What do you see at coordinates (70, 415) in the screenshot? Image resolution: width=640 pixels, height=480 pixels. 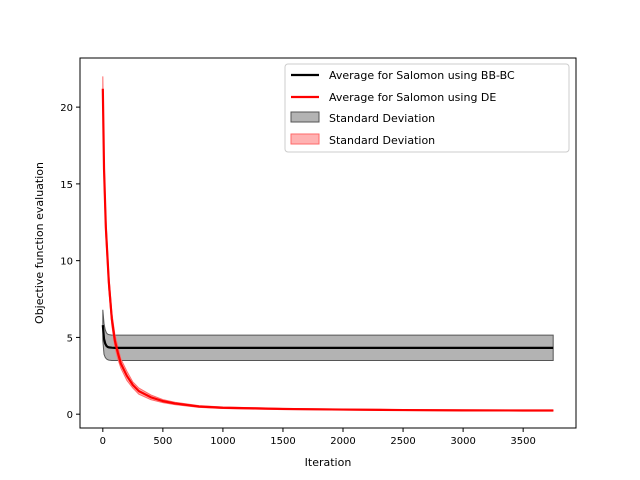 I see `y-tick-label: 0` at bounding box center [70, 415].